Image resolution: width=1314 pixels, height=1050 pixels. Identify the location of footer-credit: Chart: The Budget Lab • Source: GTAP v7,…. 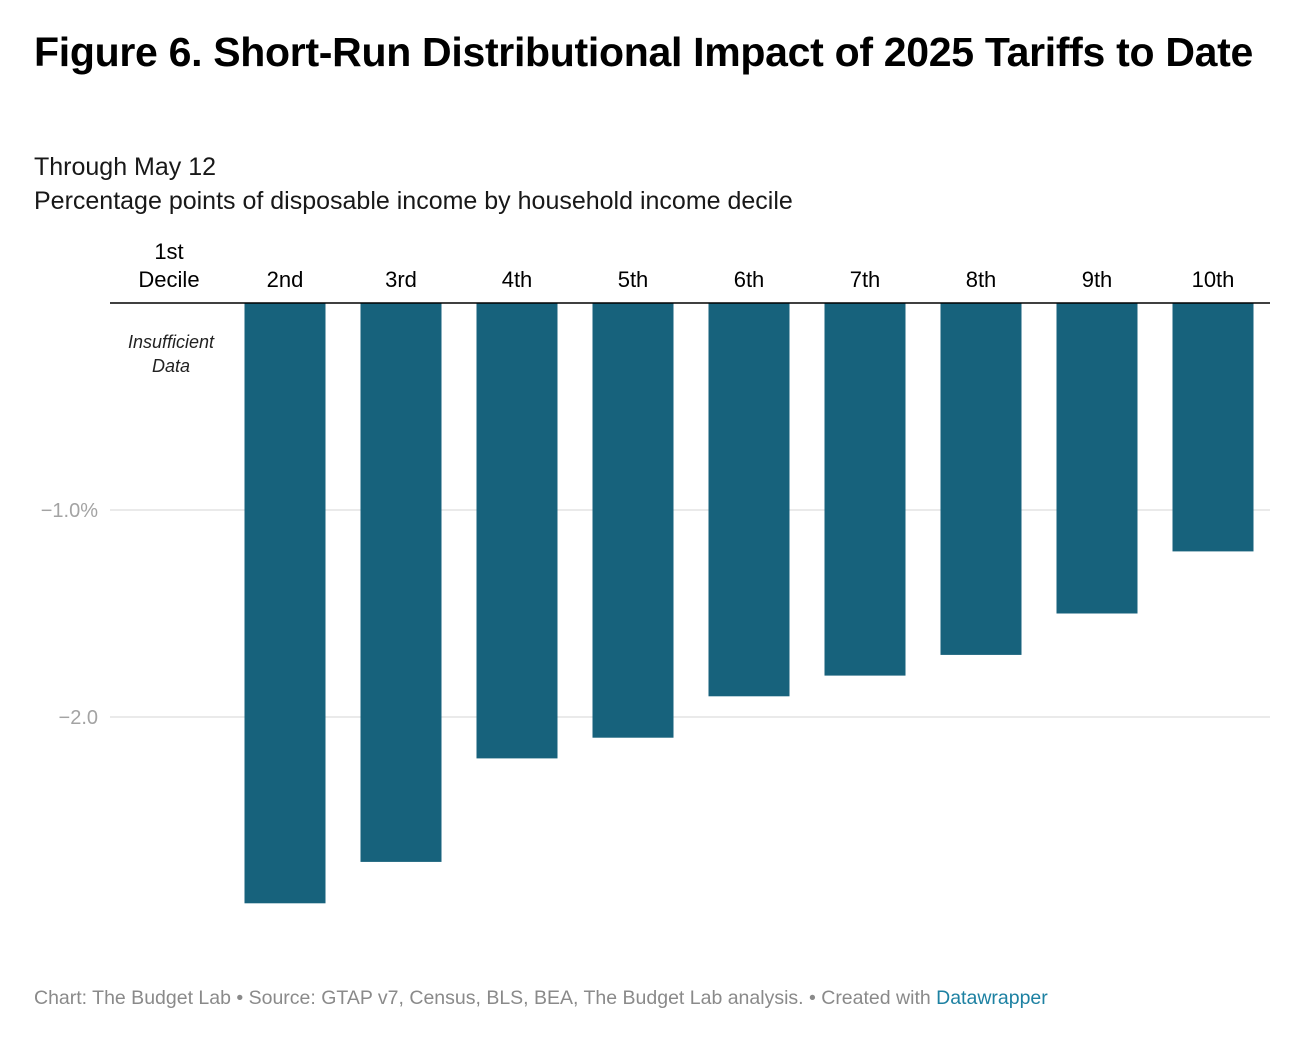
(485, 998).